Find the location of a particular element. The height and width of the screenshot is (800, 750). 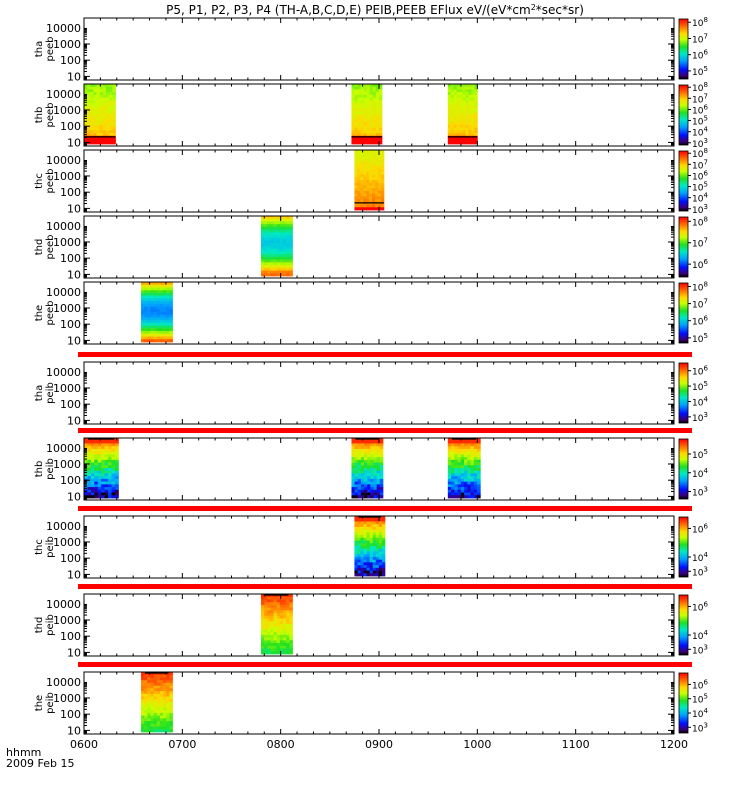

colorbar-tick-label: 10³ is located at coordinates (700, 417).